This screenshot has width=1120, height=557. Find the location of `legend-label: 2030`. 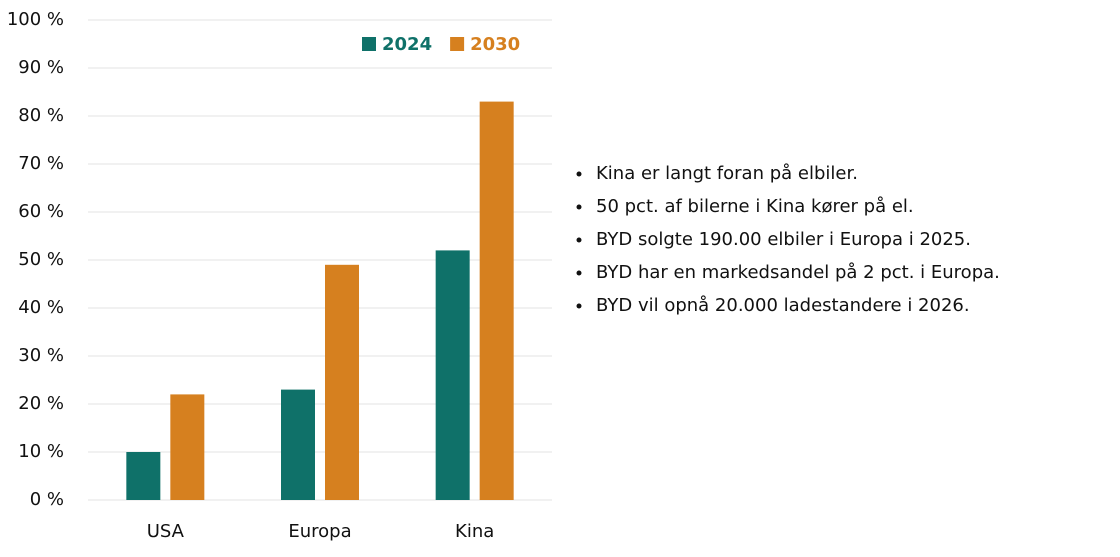

legend-label: 2030 is located at coordinates (495, 44).